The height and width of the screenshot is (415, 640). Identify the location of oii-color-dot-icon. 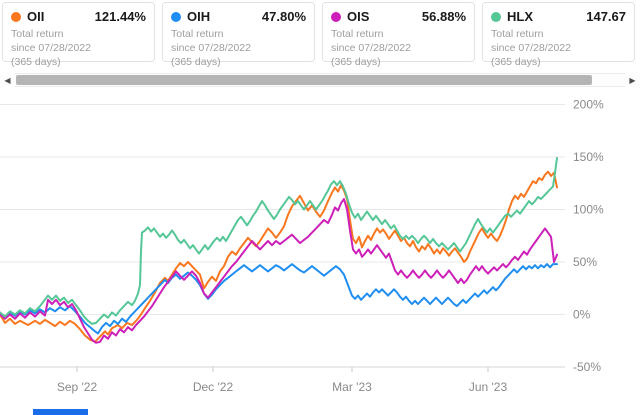
(16, 16).